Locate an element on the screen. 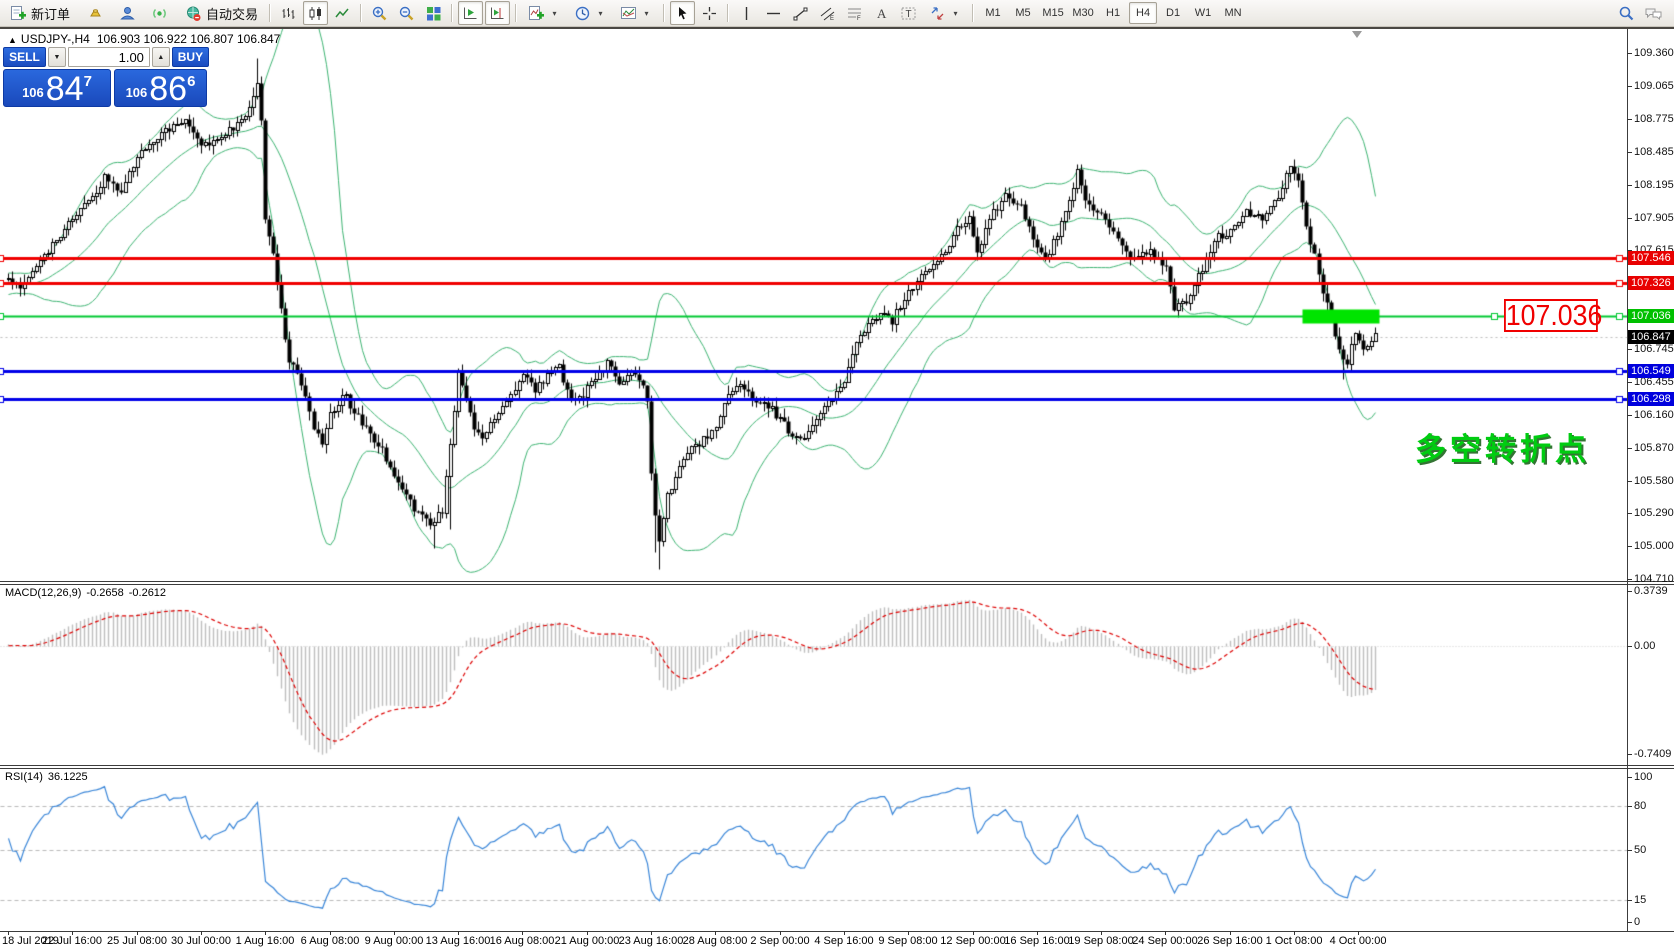  timeframe-m15-button: M15 is located at coordinates (1053, 13).